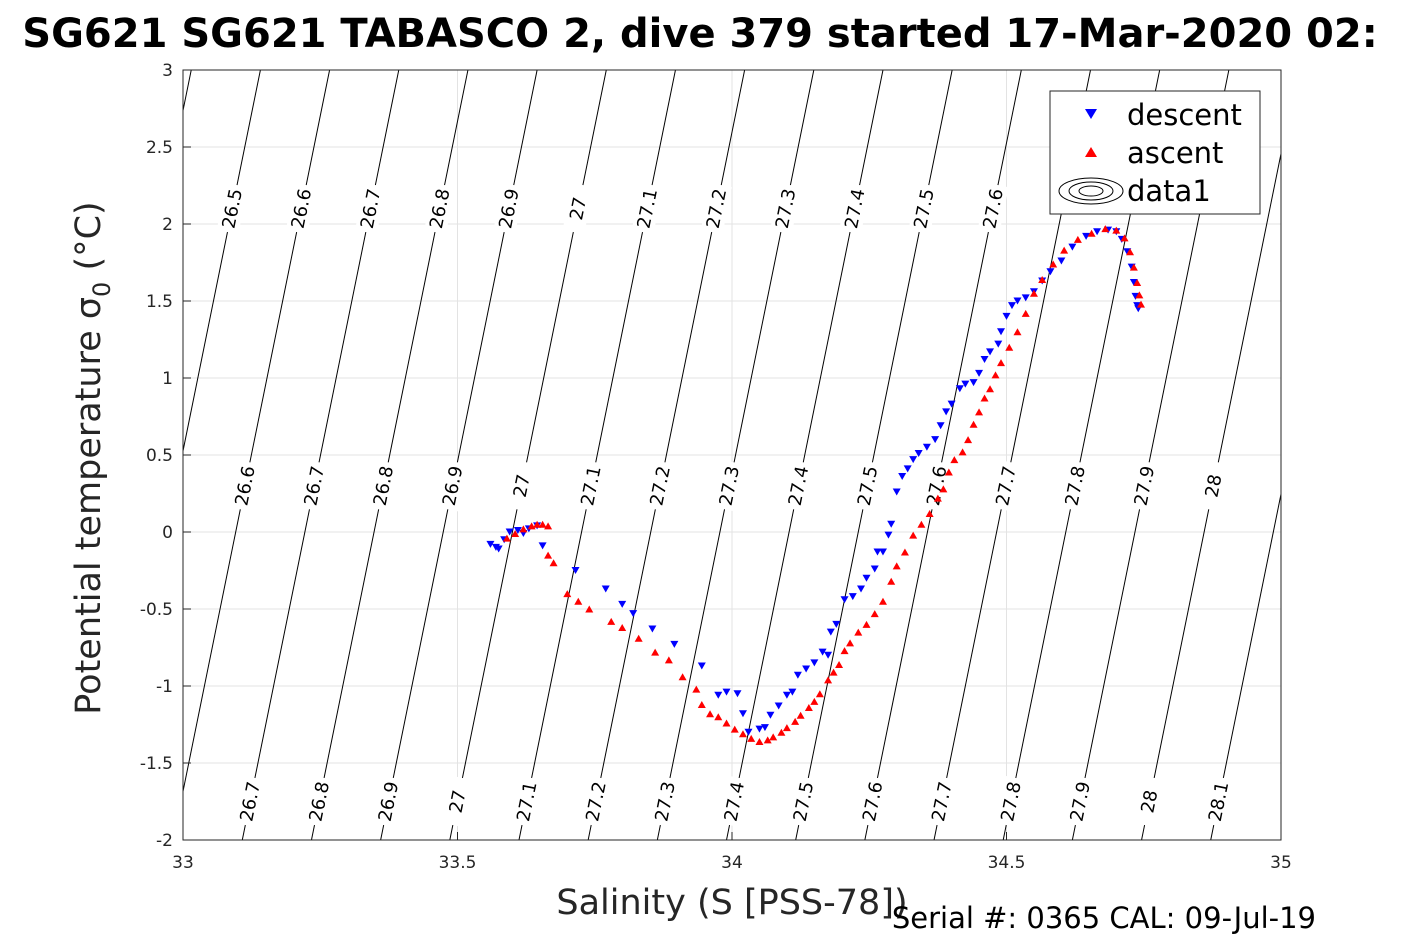 This screenshot has width=1417, height=945. Describe the element at coordinates (165, 456) in the screenshot. I see `y-axis-ticks: -2 -1.5 -1 -0.5 0 0.5 1 1.5 2 2.5 3` at that location.